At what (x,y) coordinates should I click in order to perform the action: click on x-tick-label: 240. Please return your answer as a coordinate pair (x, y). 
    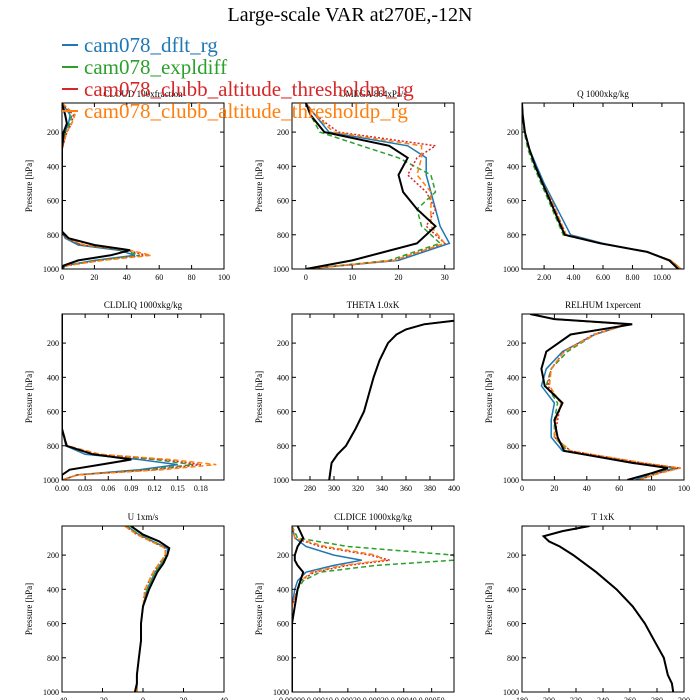
    Looking at the image, I should click on (603, 698).